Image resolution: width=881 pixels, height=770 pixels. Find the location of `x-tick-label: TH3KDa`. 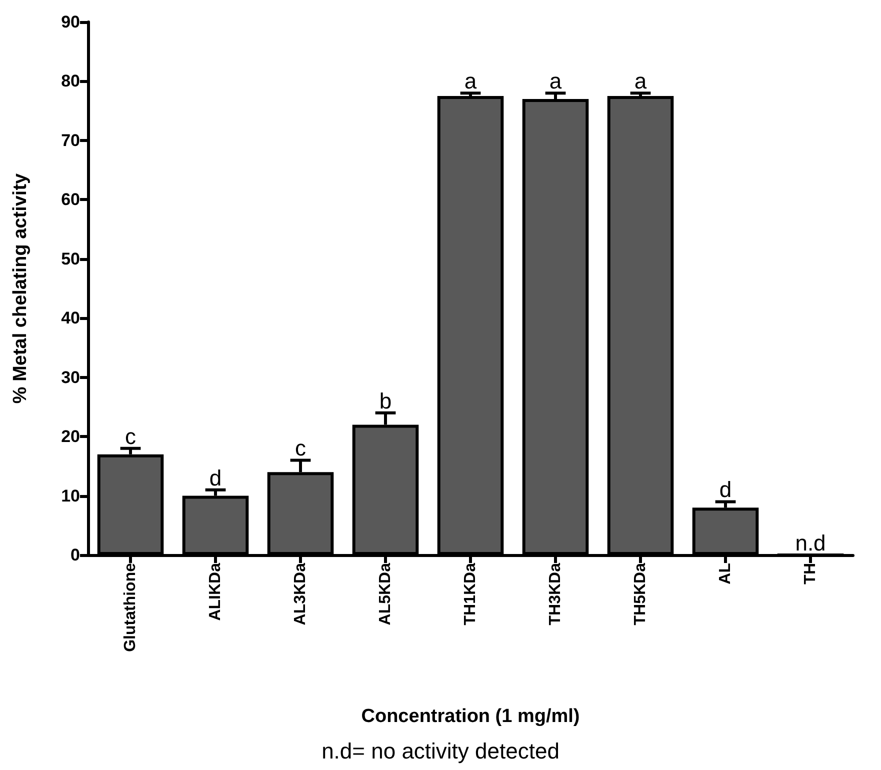

x-tick-label: TH3KDa is located at coordinates (555, 594).